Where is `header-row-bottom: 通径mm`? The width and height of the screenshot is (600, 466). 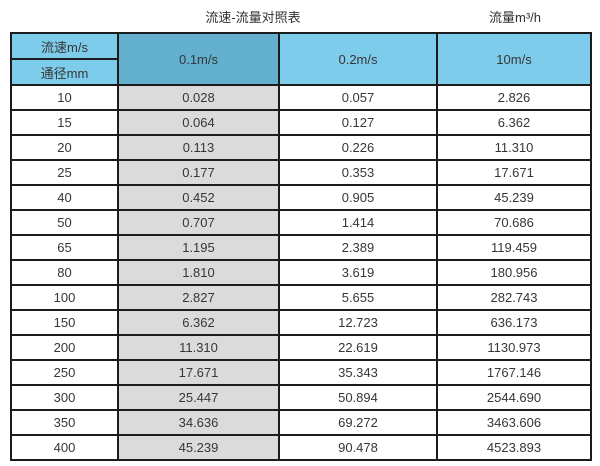
header-row-bottom: 通径mm is located at coordinates (300, 72).